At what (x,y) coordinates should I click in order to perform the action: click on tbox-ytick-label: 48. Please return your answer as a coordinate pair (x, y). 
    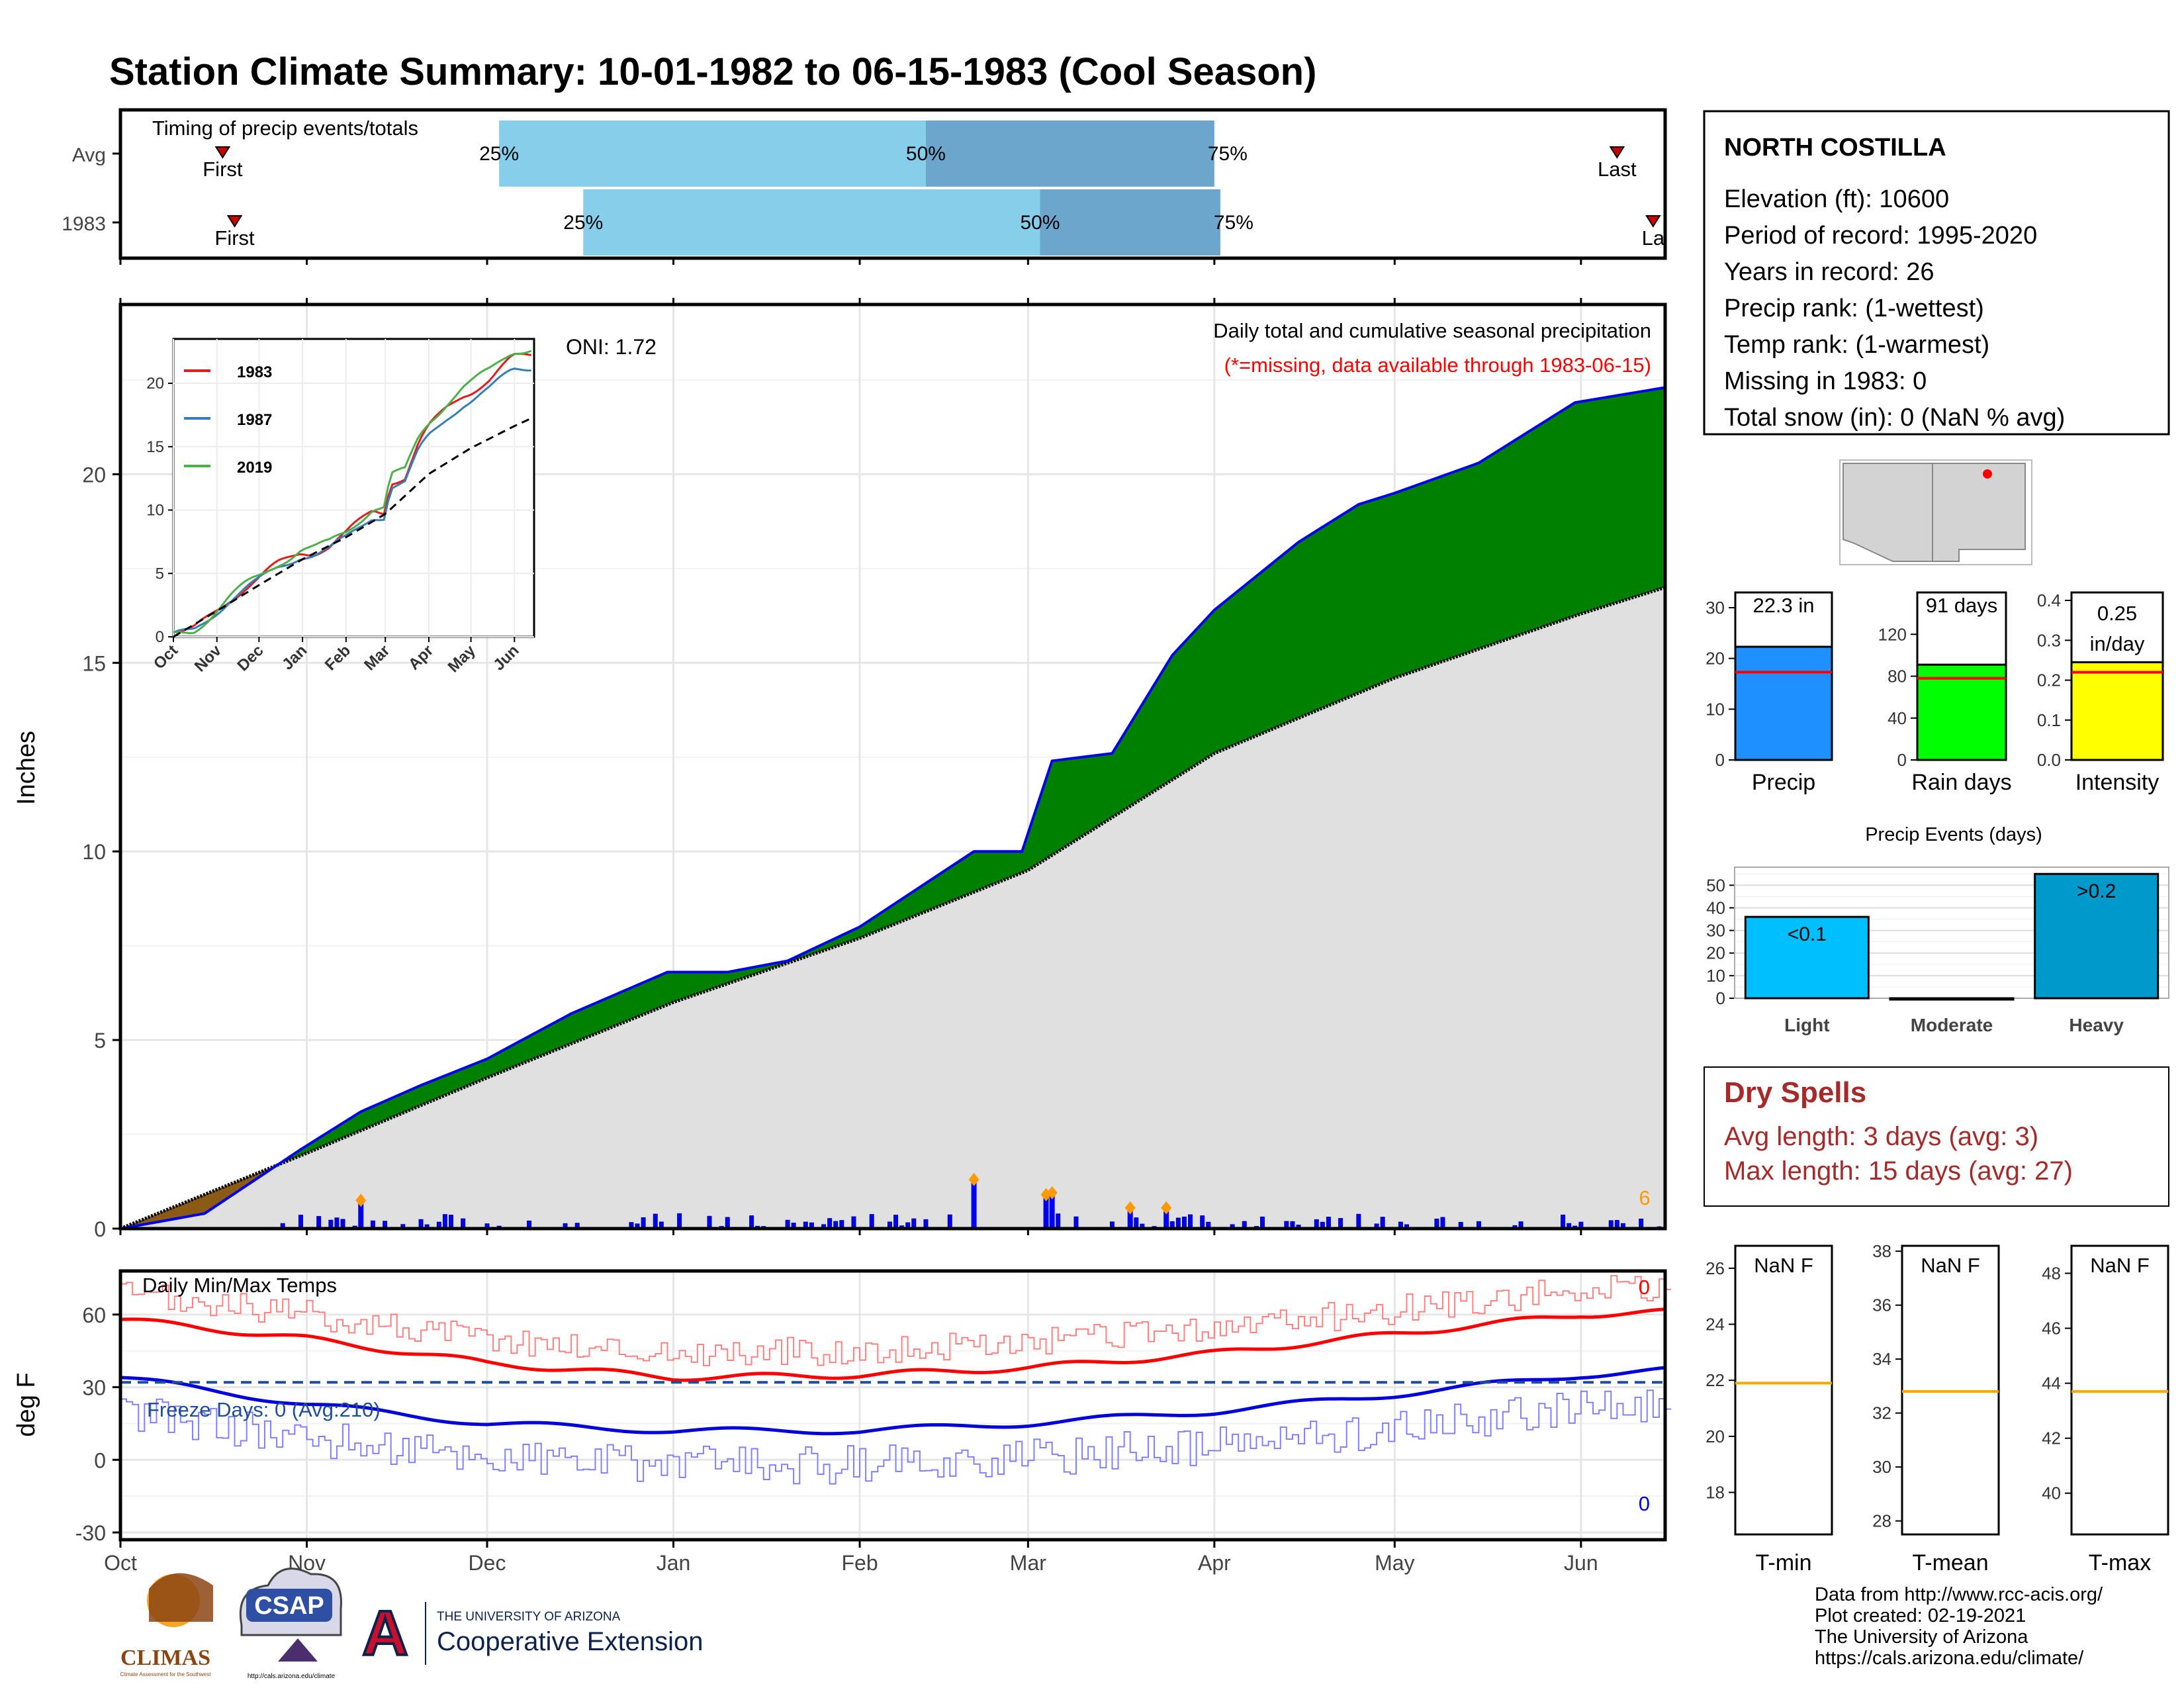
    Looking at the image, I should click on (2051, 1274).